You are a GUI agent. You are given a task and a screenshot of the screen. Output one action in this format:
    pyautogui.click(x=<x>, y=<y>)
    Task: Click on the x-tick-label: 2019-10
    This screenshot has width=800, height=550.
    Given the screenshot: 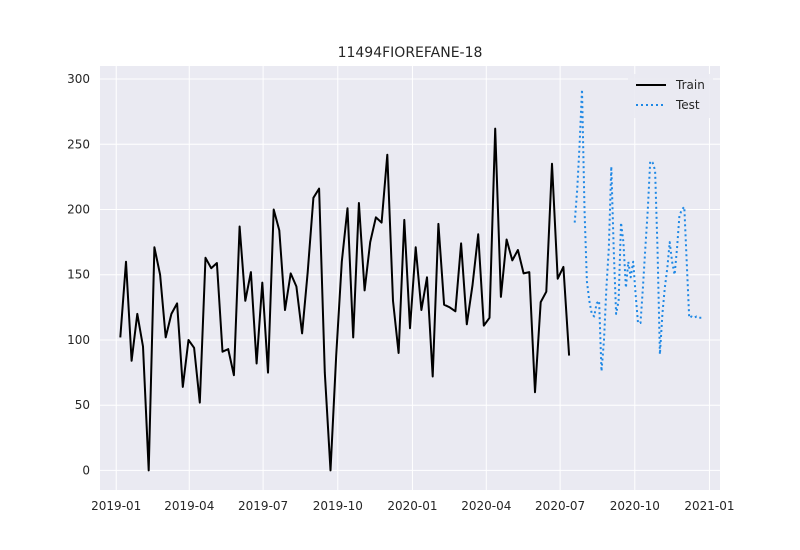 What is the action you would take?
    pyautogui.click(x=338, y=506)
    